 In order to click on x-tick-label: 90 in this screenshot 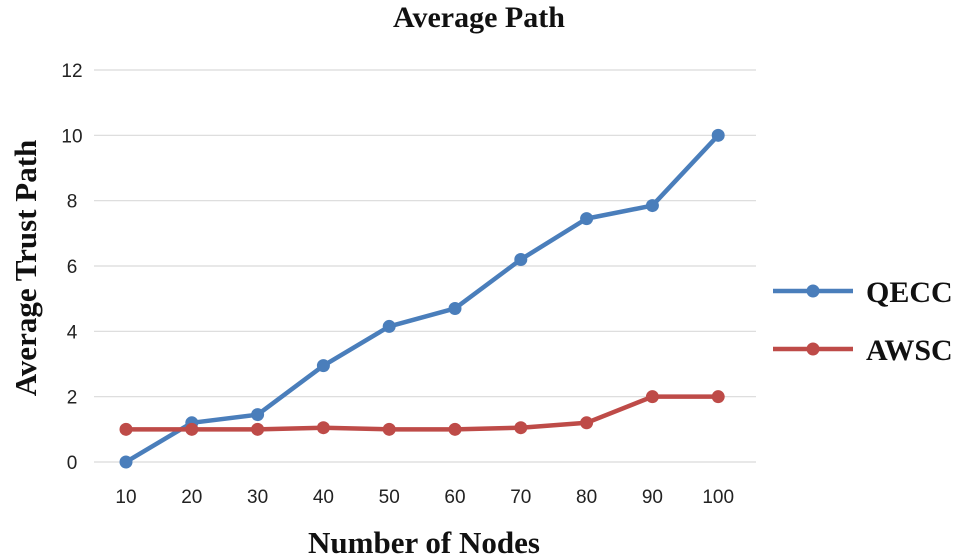, I will do `click(652, 497)`.